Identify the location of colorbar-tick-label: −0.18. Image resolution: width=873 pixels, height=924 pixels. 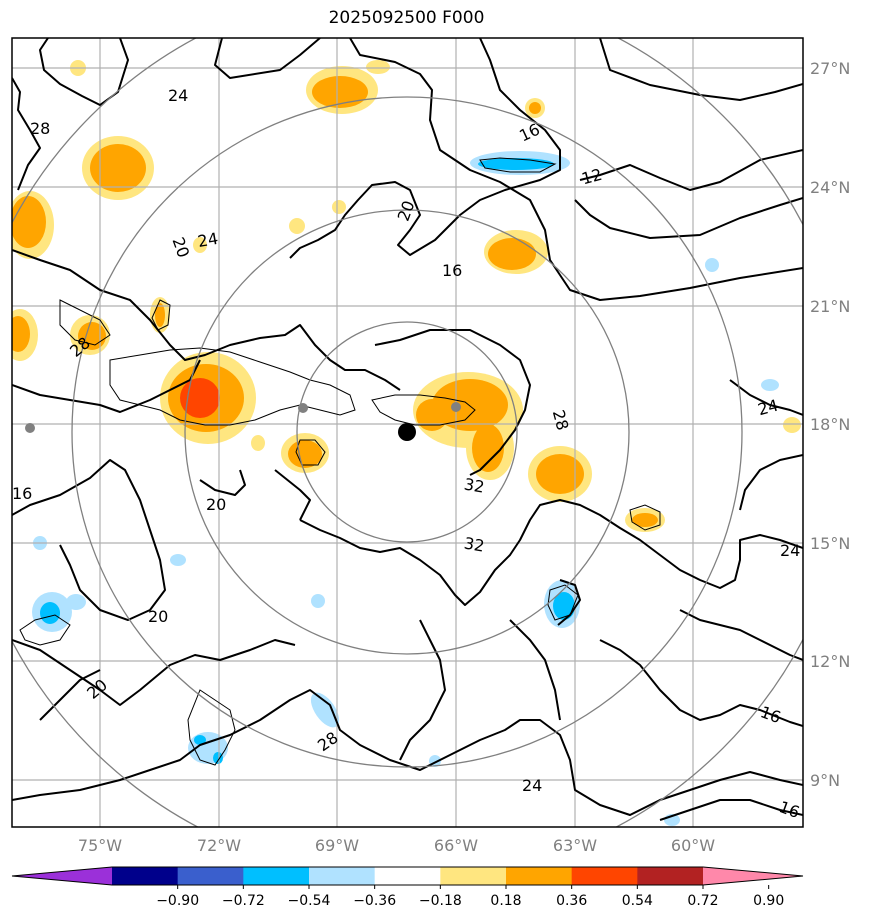
(440, 901).